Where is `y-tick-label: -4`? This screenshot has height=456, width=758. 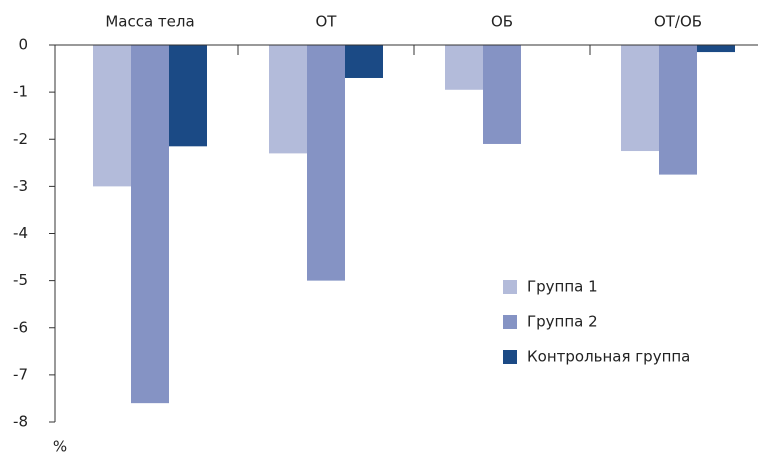 y-tick-label: -4 is located at coordinates (20, 233).